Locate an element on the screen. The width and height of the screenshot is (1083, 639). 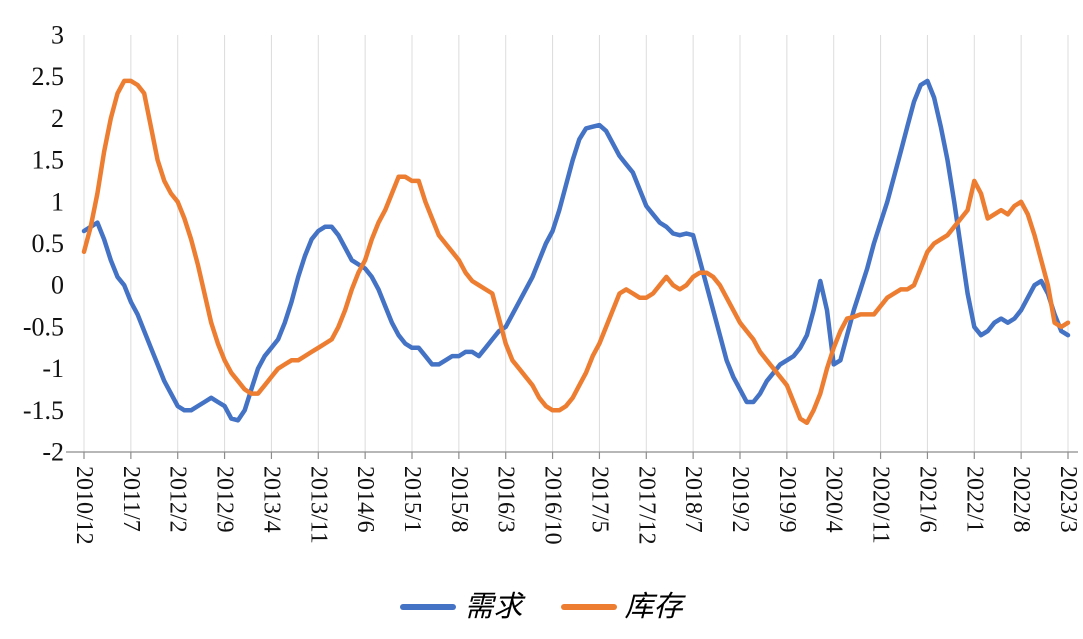
x-tick-label: 2013/11 is located at coordinates (318, 505).